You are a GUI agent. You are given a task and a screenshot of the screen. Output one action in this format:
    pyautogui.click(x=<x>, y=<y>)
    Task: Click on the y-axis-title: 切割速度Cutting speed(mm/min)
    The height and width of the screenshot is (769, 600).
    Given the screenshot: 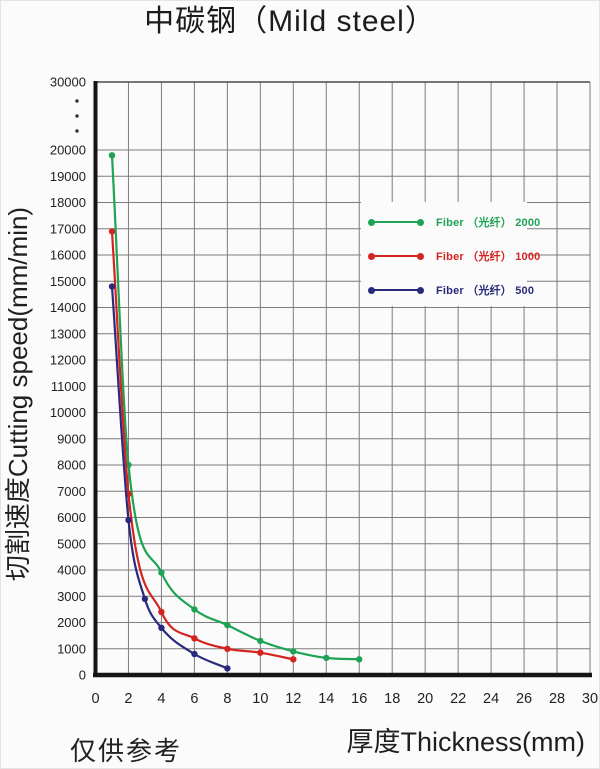 What is the action you would take?
    pyautogui.click(x=18, y=394)
    